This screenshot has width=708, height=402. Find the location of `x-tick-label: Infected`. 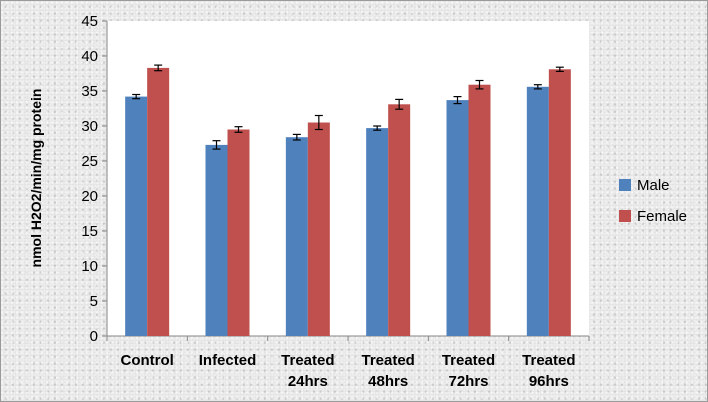

x-tick-label: Infected is located at coordinates (228, 360).